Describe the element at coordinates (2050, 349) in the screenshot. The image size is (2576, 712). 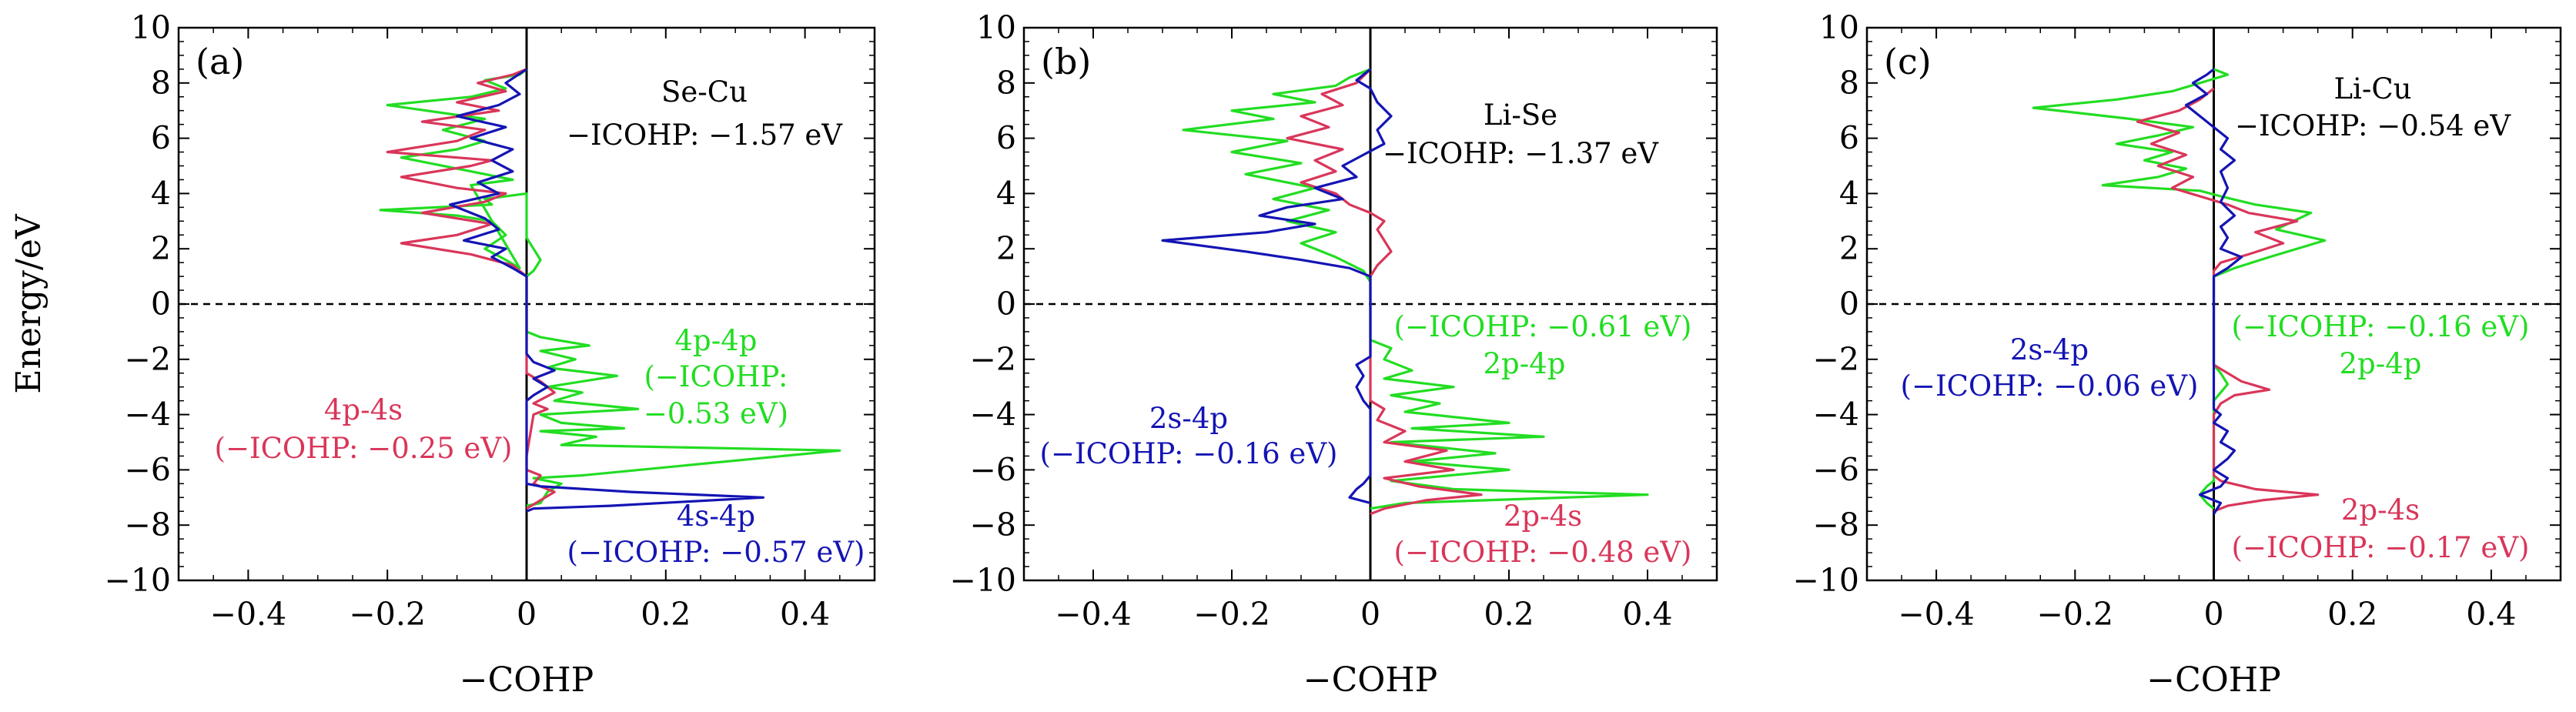
I see `panel-c-annotation: 2s-4p` at that location.